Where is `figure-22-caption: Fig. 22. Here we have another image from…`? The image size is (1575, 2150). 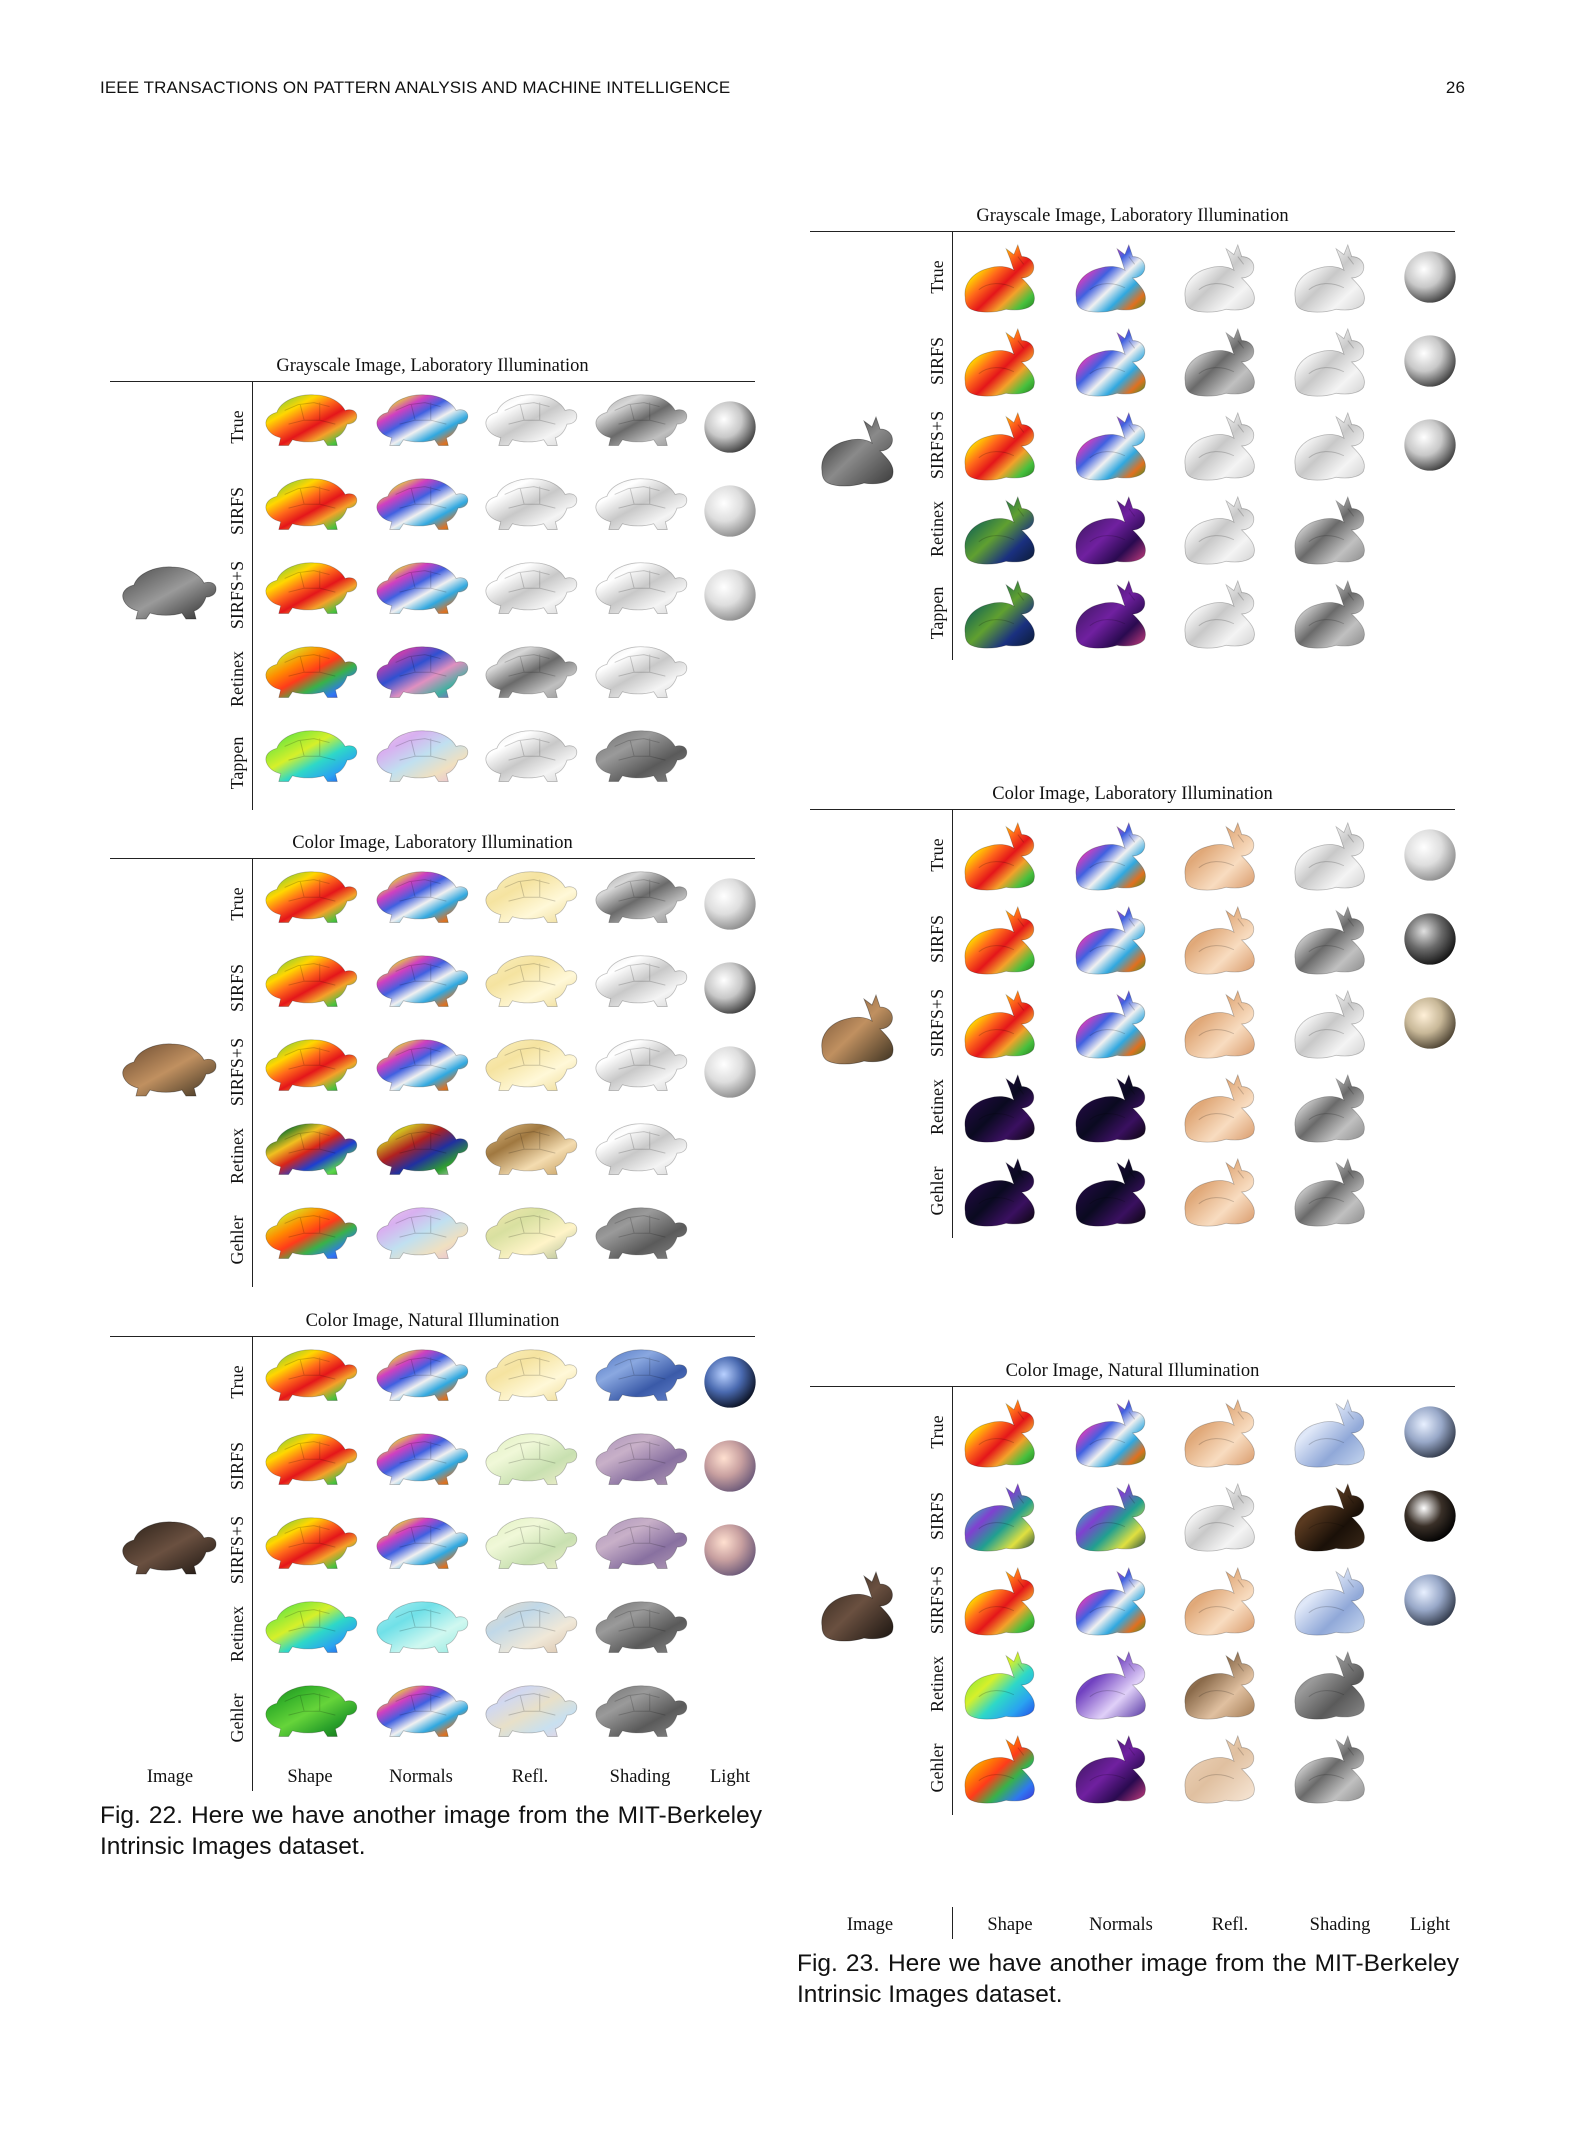 figure-22-caption: Fig. 22. Here we have another image from… is located at coordinates (431, 1831).